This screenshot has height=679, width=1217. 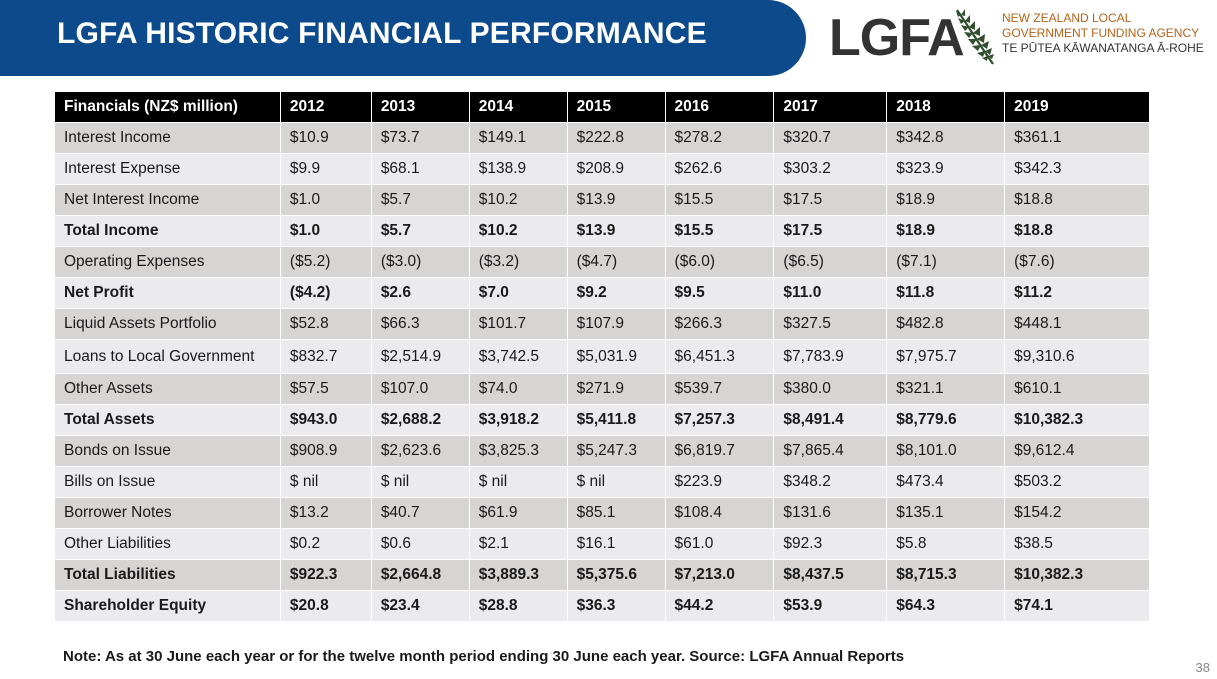 I want to click on table-cell: $57.5, so click(x=325, y=389).